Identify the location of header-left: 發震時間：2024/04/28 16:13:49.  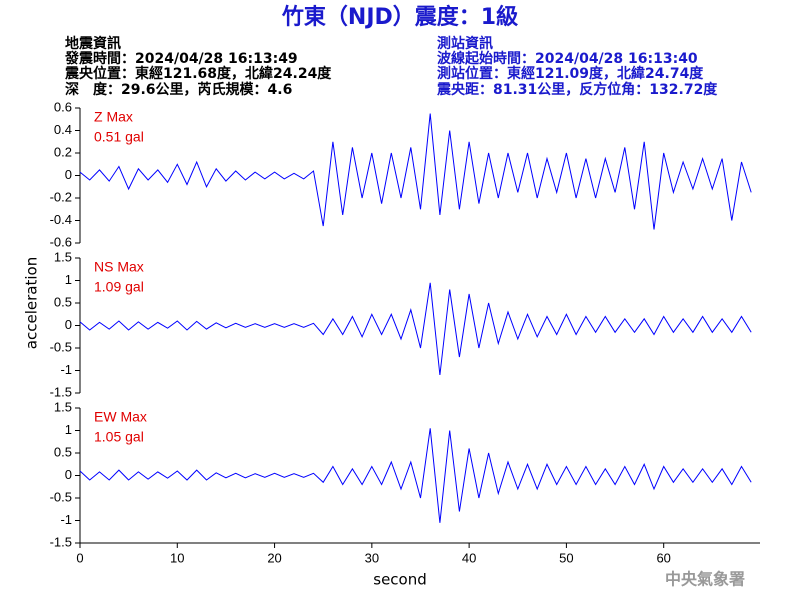
(181, 58).